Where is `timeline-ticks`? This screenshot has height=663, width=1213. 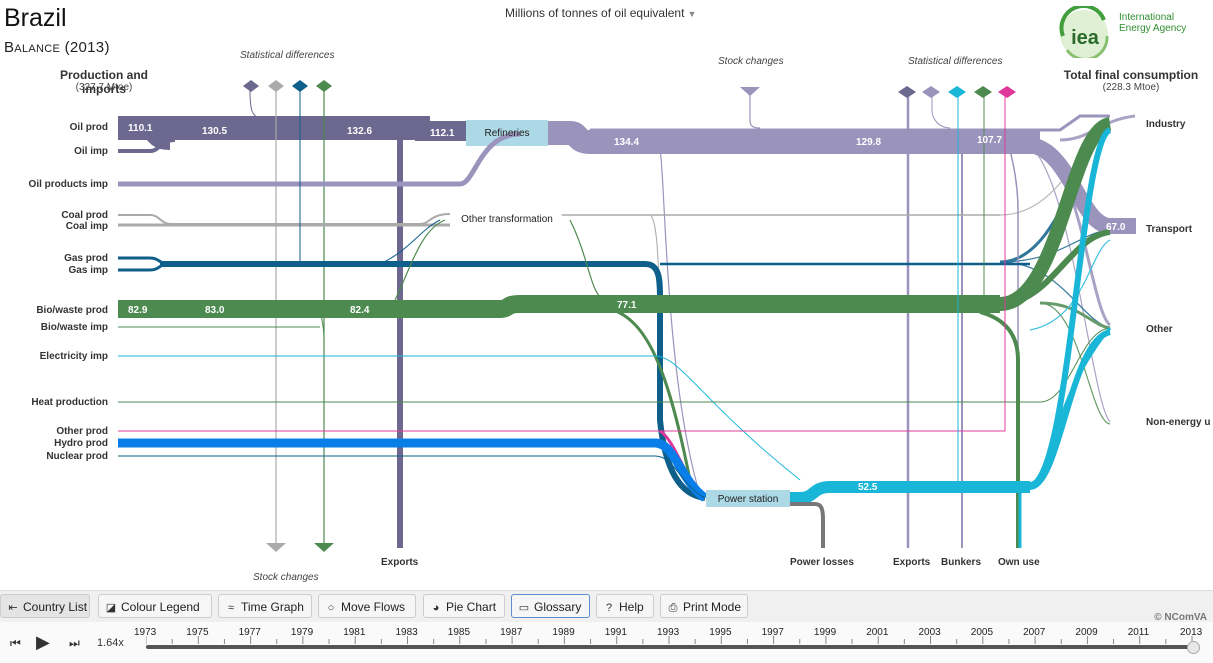 timeline-ticks is located at coordinates (669, 640).